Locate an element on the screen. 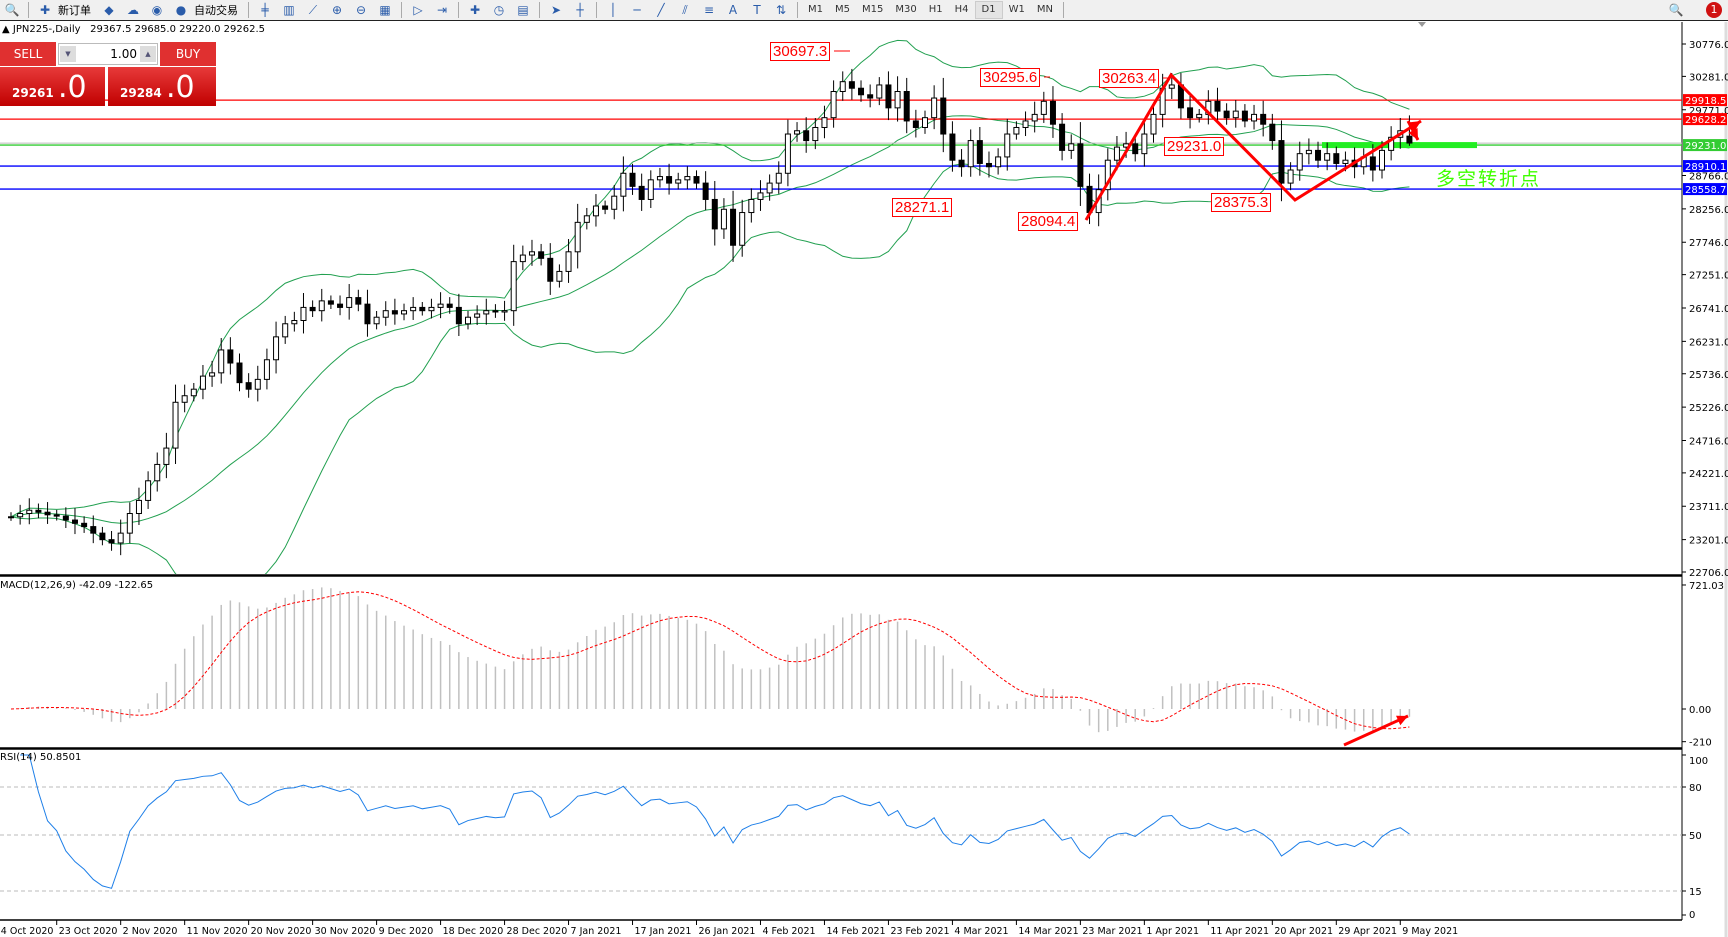  level-price-tag is located at coordinates (1705, 166).